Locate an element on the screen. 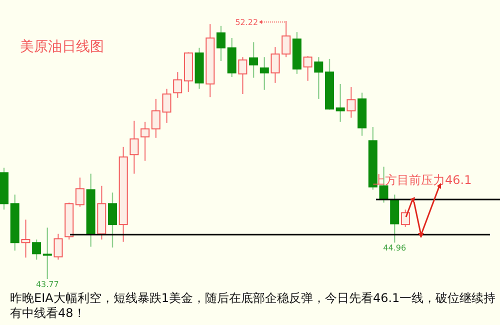  annotation: 44.96 is located at coordinates (394, 248).